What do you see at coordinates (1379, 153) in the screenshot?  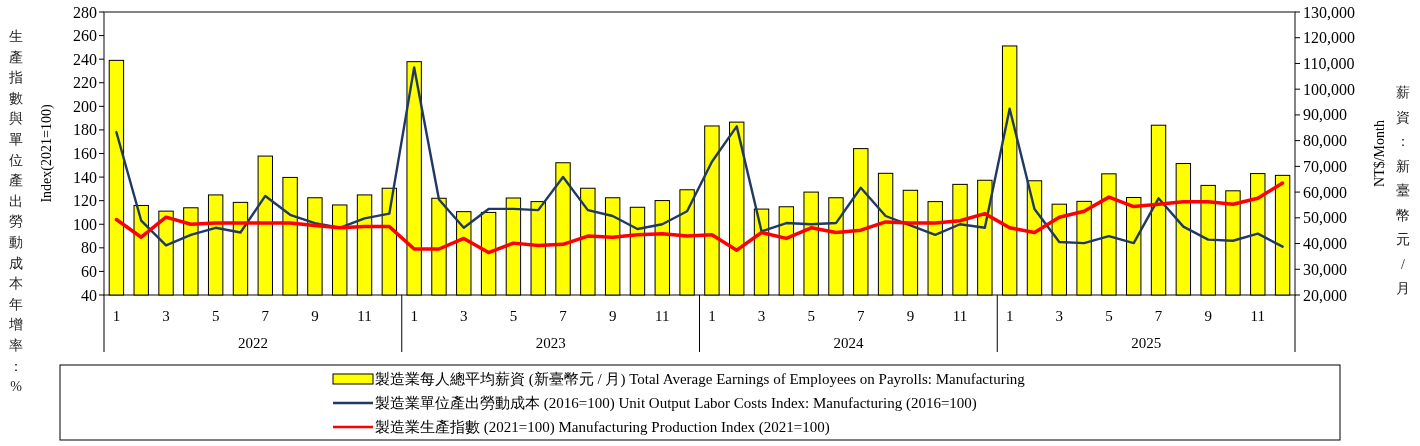 I see `y2-axis-title: NT$/Month` at bounding box center [1379, 153].